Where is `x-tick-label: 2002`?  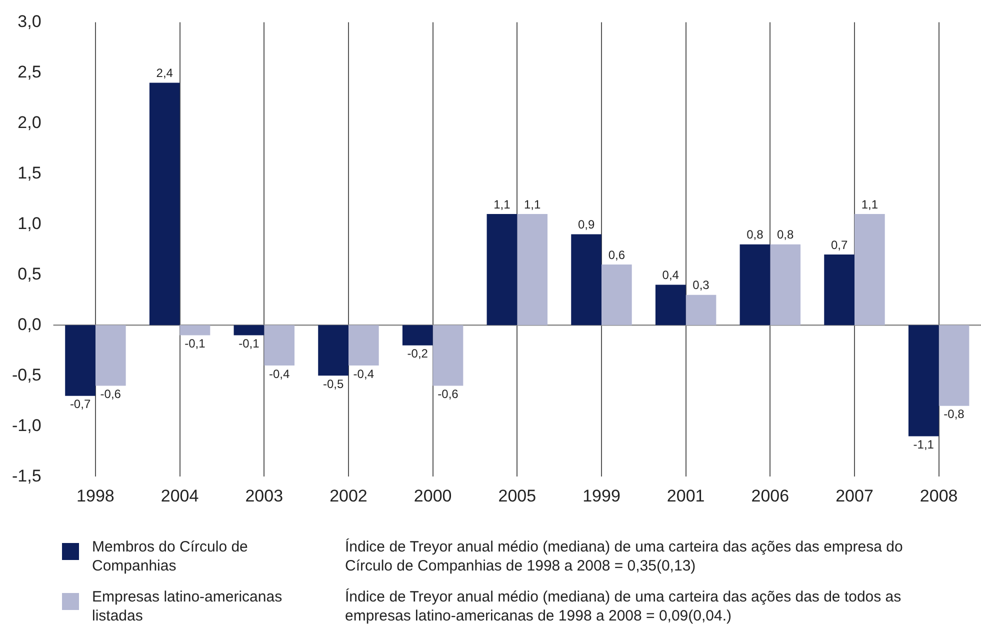 x-tick-label: 2002 is located at coordinates (349, 496).